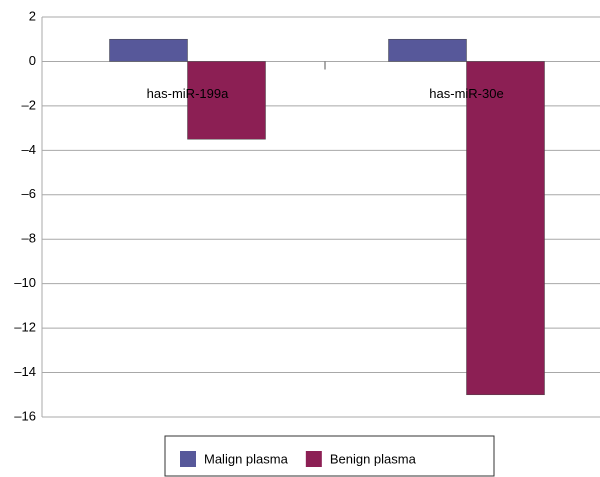 The width and height of the screenshot is (600, 477). I want to click on legend-box, so click(329, 456).